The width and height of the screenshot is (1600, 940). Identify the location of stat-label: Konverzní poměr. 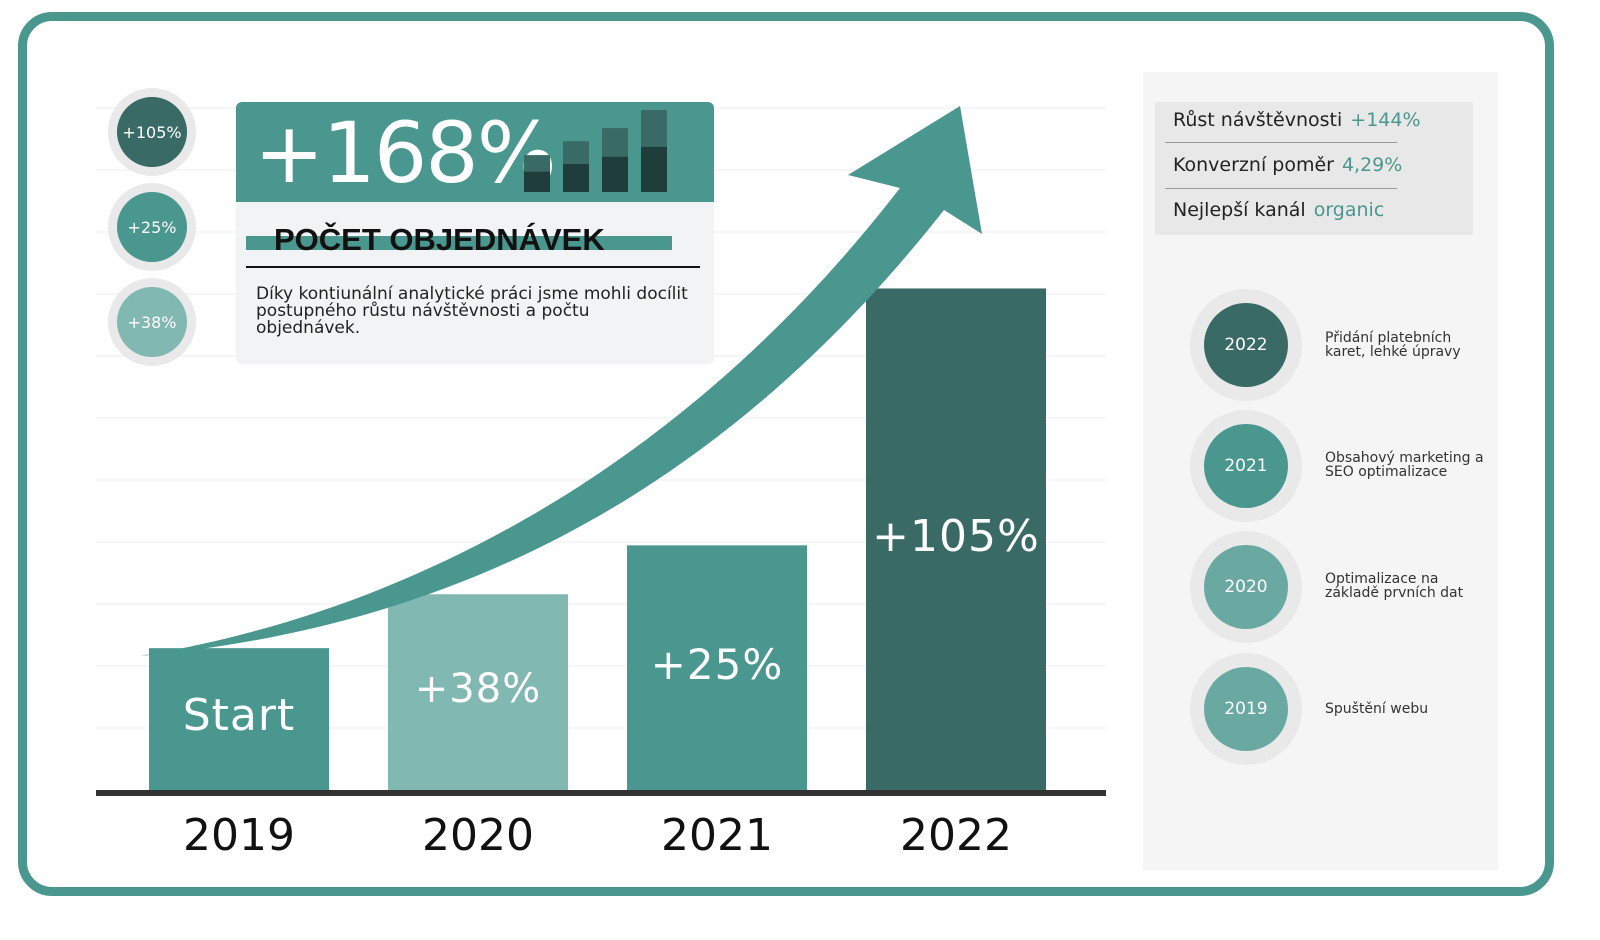
(1253, 165).